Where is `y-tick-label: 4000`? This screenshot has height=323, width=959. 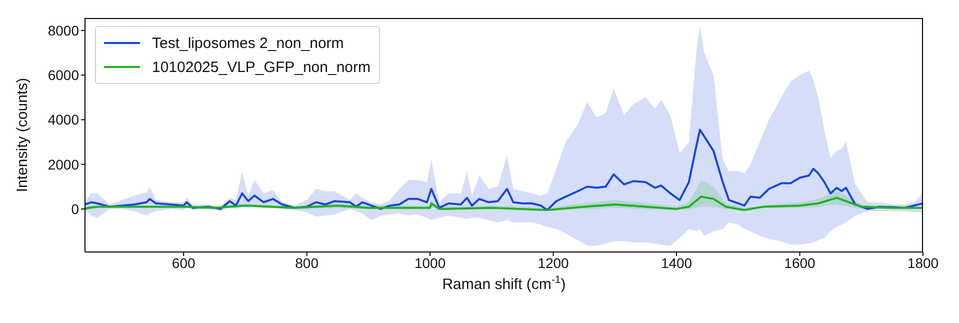
y-tick-label: 4000 is located at coordinates (64, 120).